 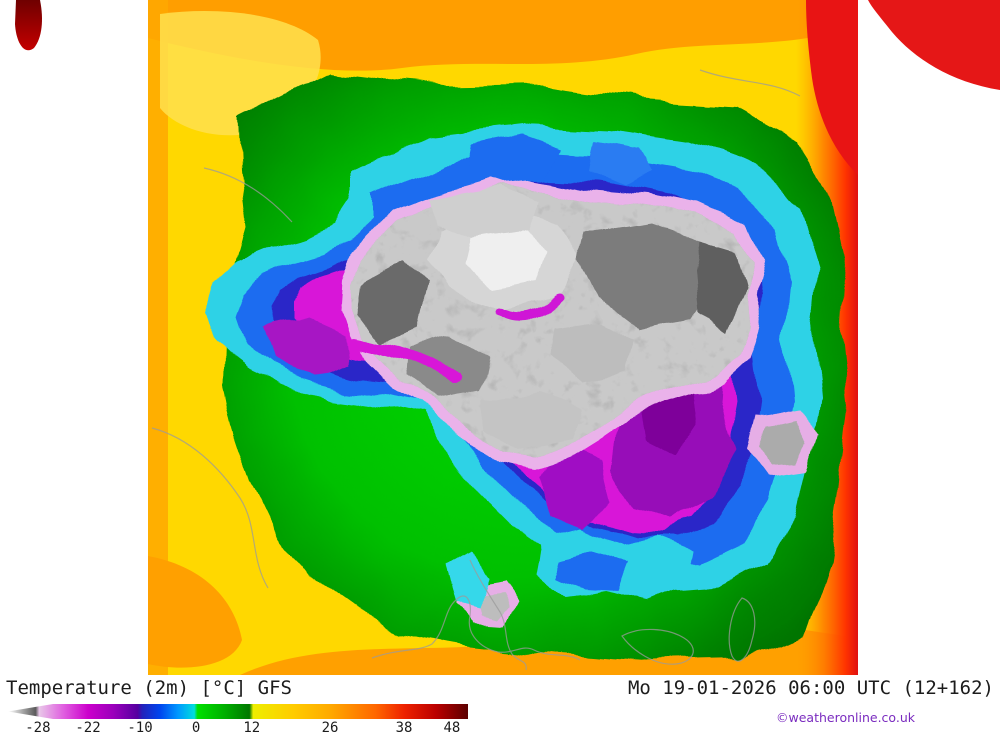 What do you see at coordinates (621, 162) in the screenshot?
I see `blue-mottle-top2` at bounding box center [621, 162].